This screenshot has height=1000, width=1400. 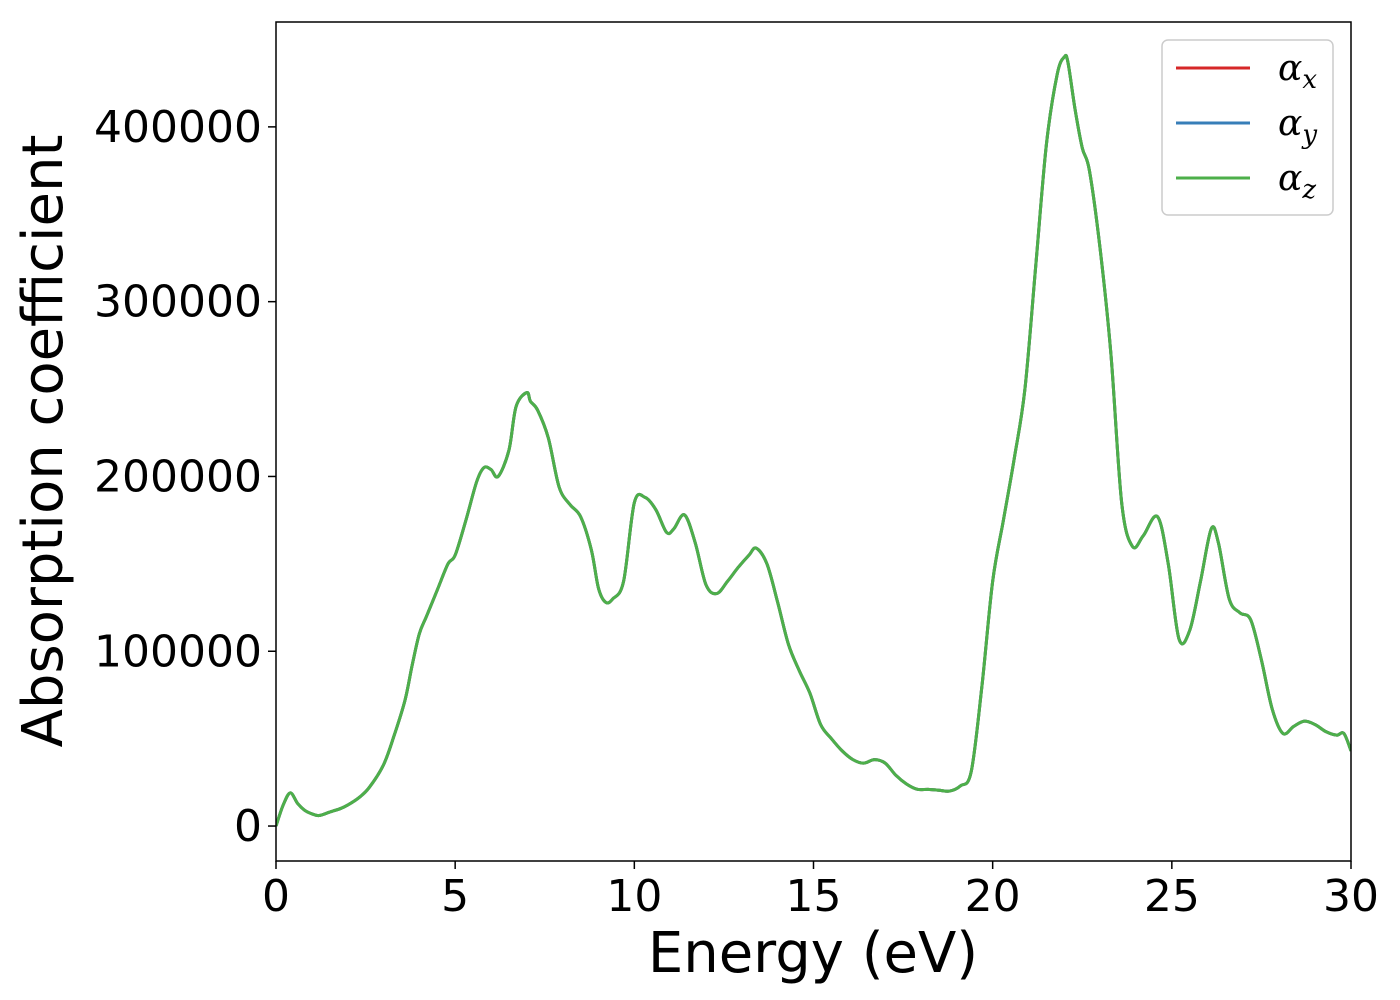 I want to click on legend-label-y: αy, so click(x=1297, y=126).